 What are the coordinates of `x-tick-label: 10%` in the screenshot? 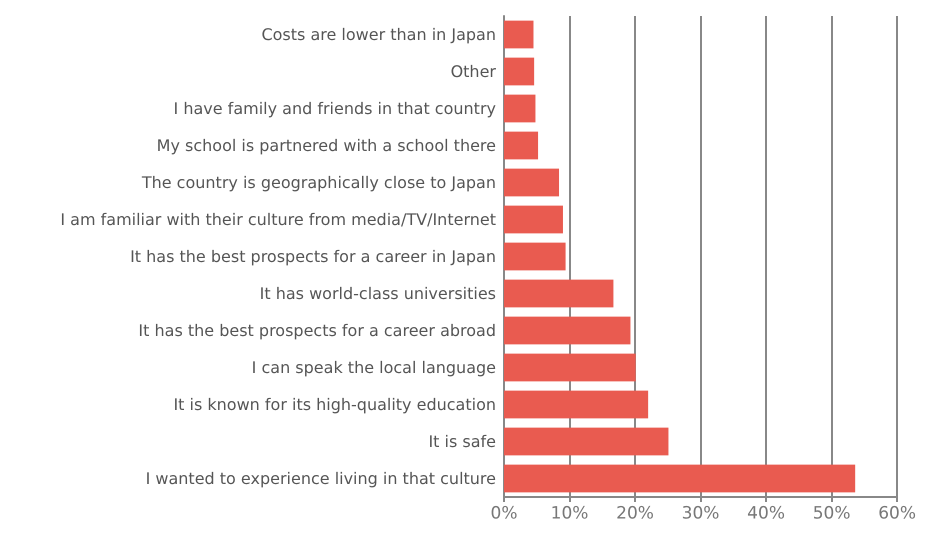 It's located at (569, 514).